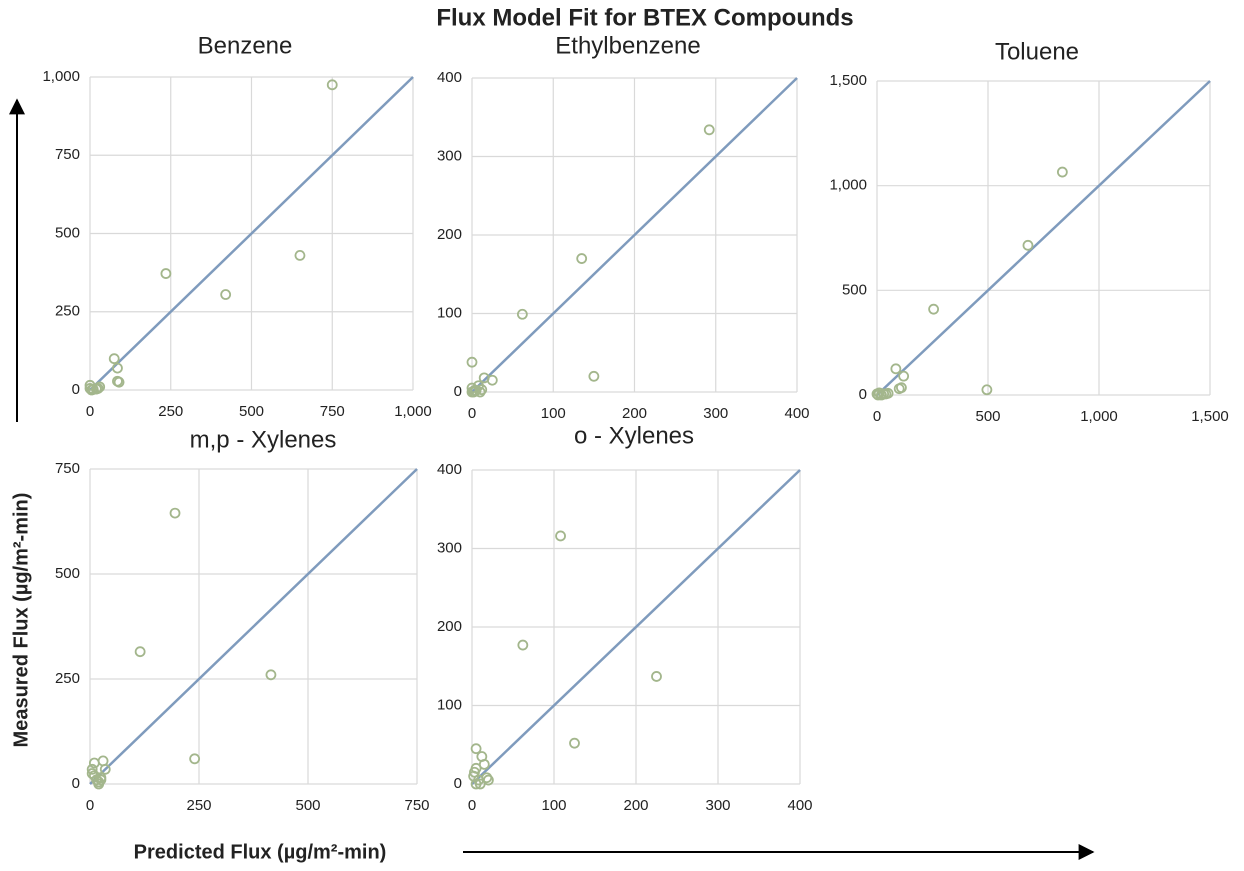 Image resolution: width=1244 pixels, height=871 pixels. What do you see at coordinates (263, 439) in the screenshot?
I see `chart-title: m,p - Xylenes` at bounding box center [263, 439].